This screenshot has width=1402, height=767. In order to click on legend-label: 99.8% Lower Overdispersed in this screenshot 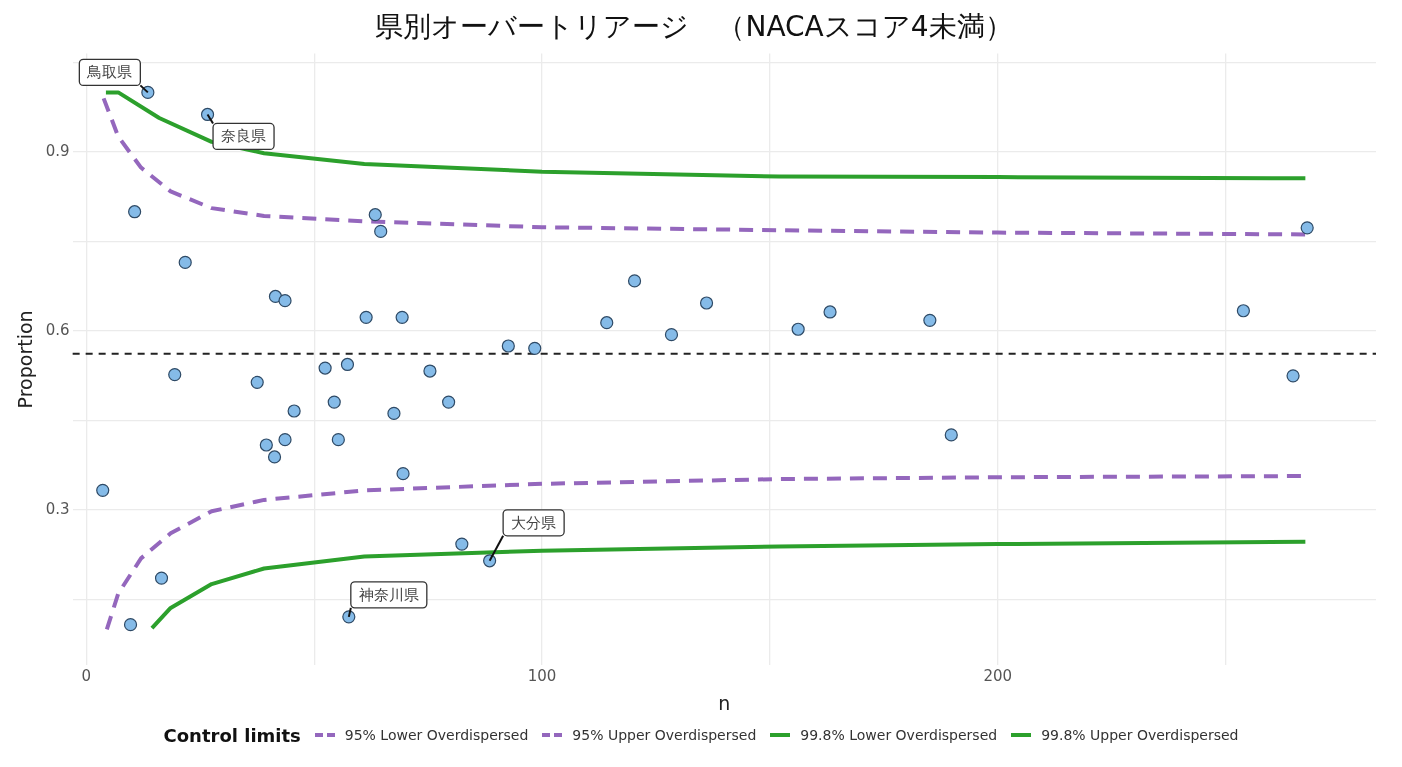, I will do `click(898, 735)`.